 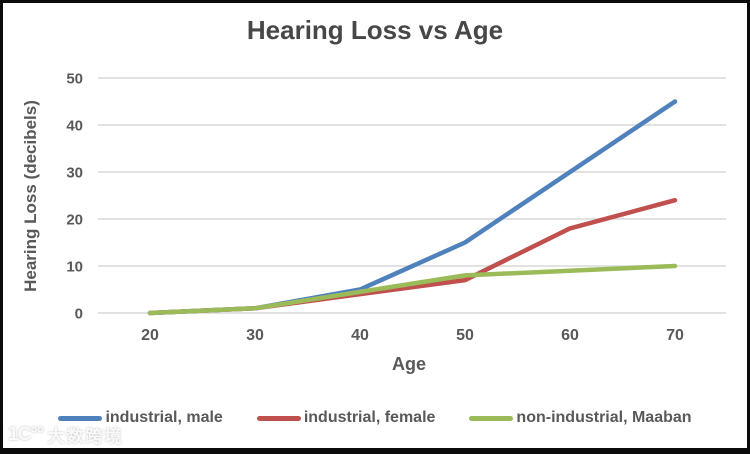 What do you see at coordinates (604, 417) in the screenshot?
I see `legend-label: non-industrial, Maaban` at bounding box center [604, 417].